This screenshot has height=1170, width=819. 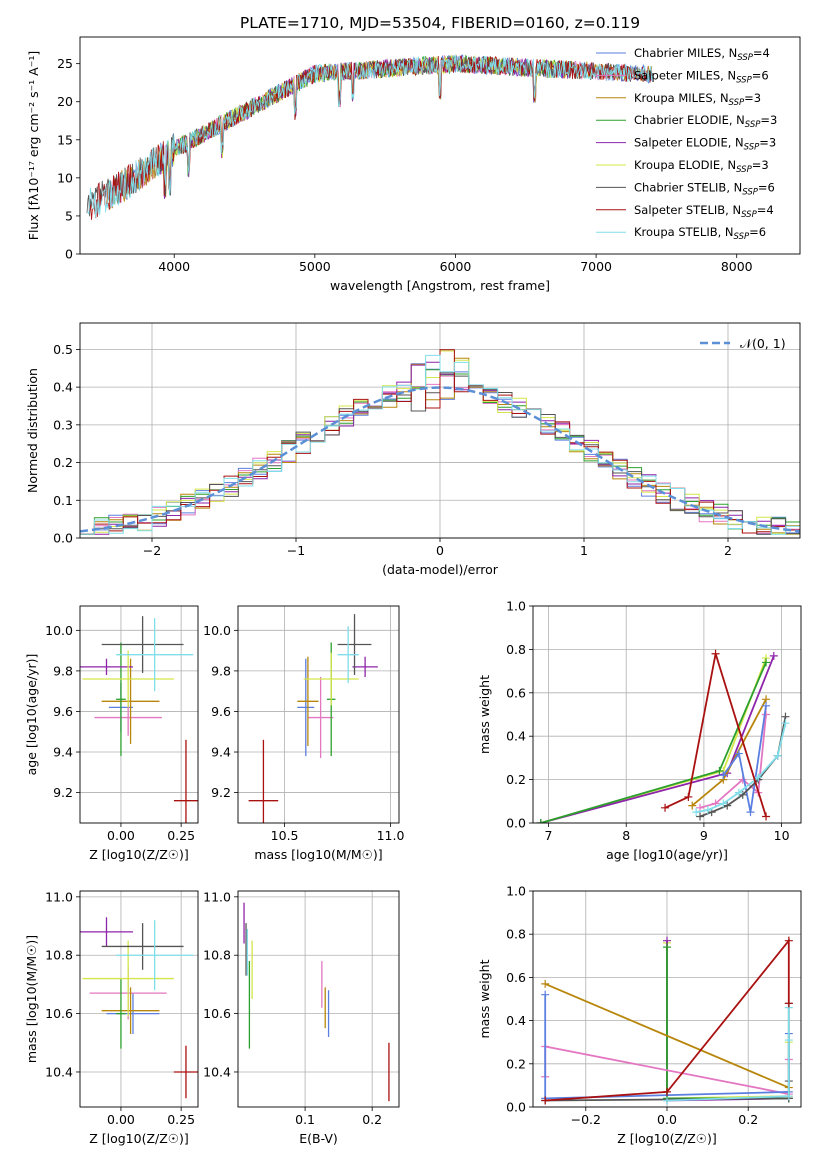 What do you see at coordinates (318, 854) in the screenshot?
I see `age_mass-xlabel: mass [log10(M/M☉)]` at bounding box center [318, 854].